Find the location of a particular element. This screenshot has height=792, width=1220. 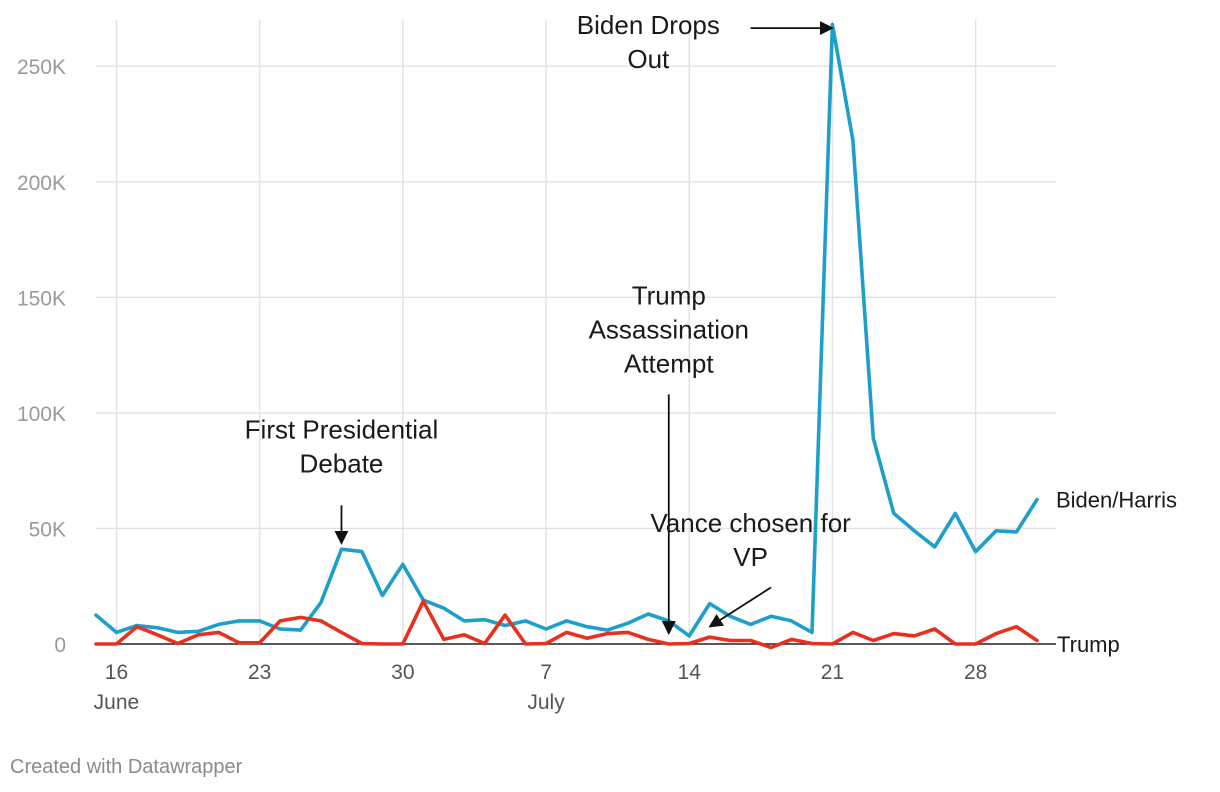

series-label-trump: Trump is located at coordinates (1088, 644).